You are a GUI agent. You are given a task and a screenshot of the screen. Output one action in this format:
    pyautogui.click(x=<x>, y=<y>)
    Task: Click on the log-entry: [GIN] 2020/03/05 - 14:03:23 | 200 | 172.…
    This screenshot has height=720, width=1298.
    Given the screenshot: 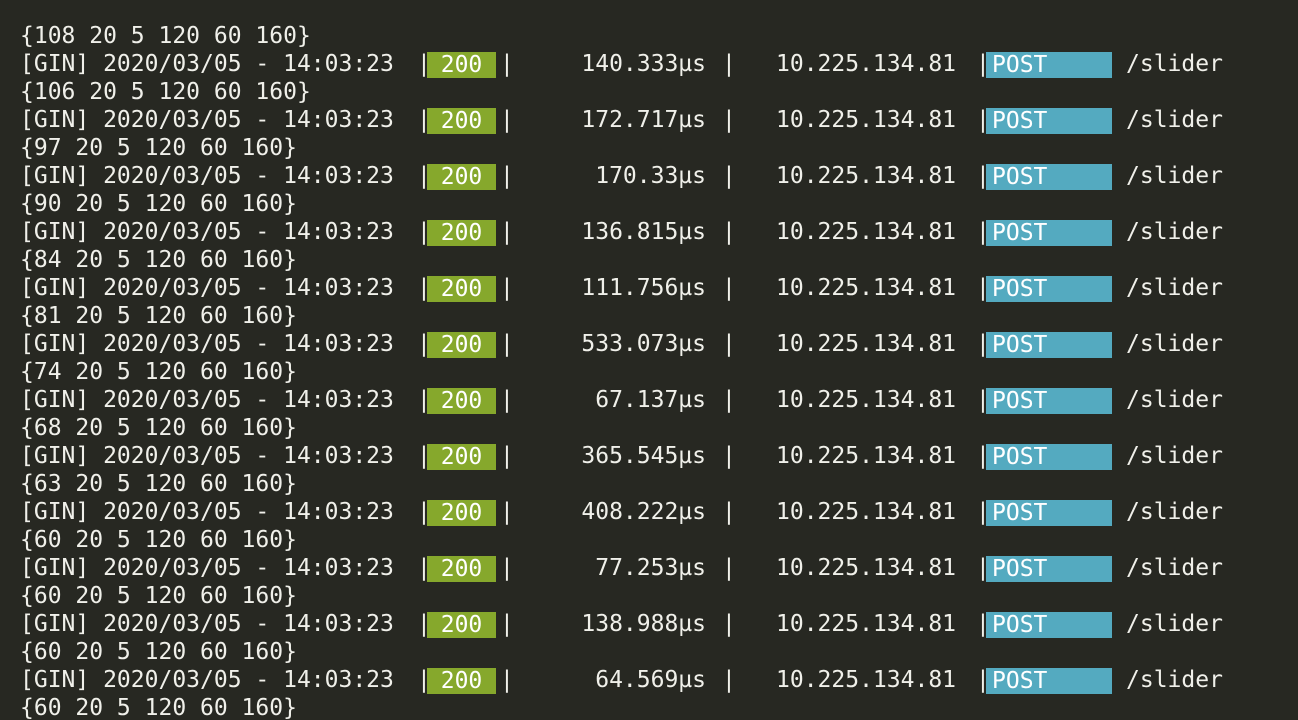 What is the action you would take?
    pyautogui.click(x=659, y=120)
    